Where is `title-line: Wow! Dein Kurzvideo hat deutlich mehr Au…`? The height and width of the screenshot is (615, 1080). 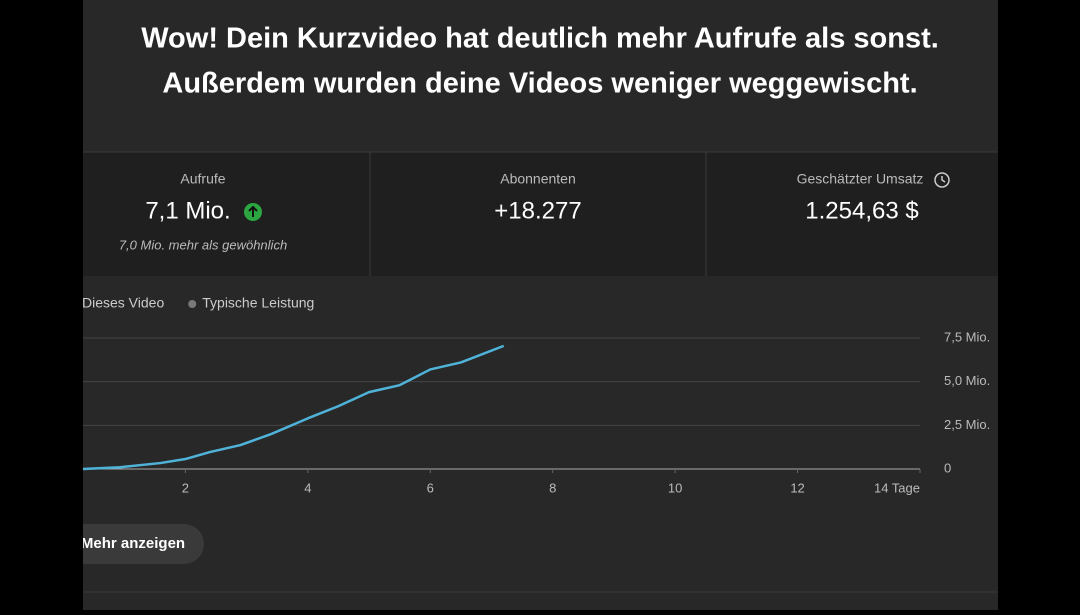
title-line: Wow! Dein Kurzvideo hat deutlich mehr Au… is located at coordinates (540, 39).